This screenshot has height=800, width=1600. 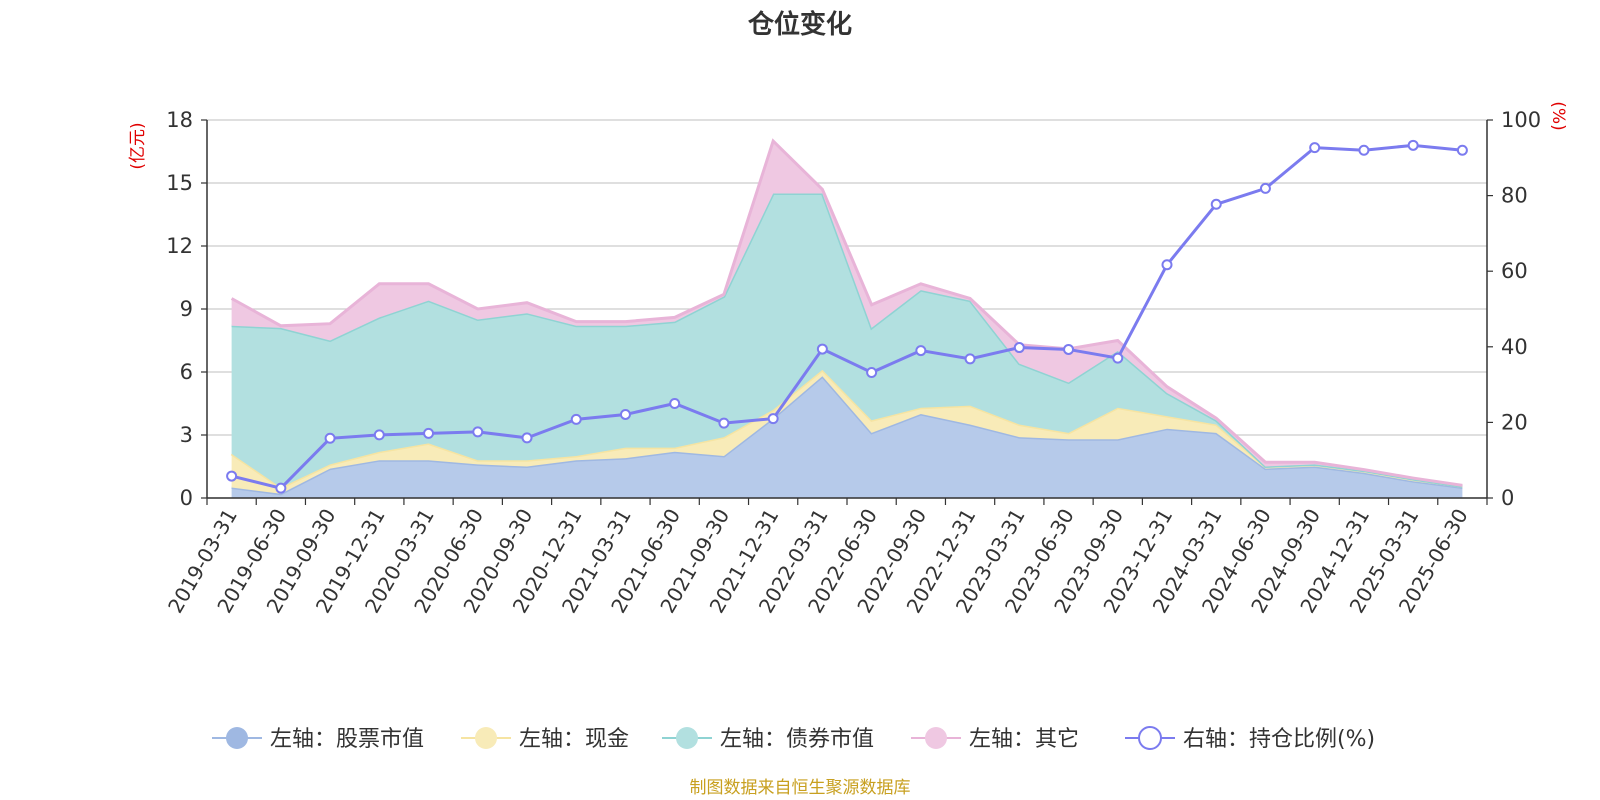 What do you see at coordinates (847, 437) in the screenshot?
I see `area-左轴：股票市值` at bounding box center [847, 437].